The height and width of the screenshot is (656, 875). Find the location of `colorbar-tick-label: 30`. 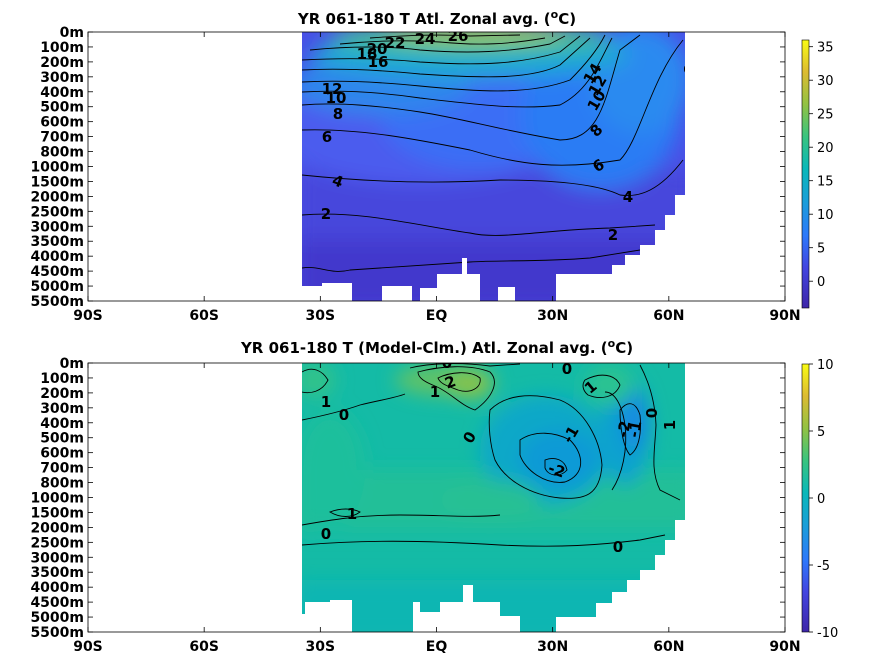

colorbar-tick-label: 30 is located at coordinates (825, 81).